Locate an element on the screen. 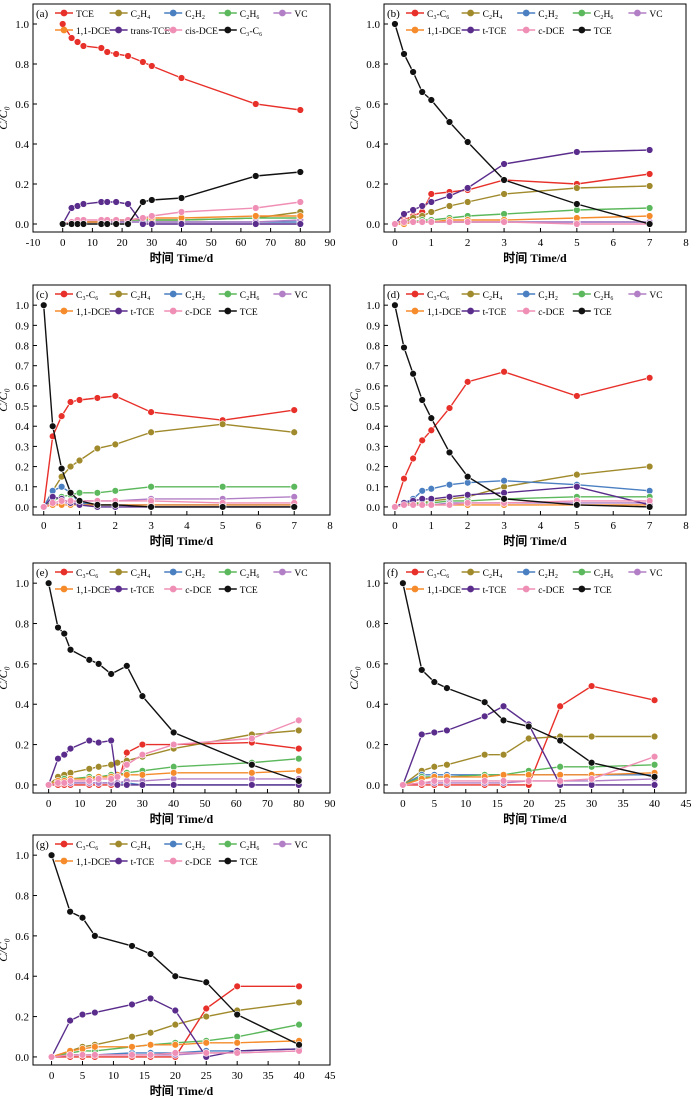 The image size is (700, 1096). legend-item-cDCE: c-DCE is located at coordinates (541, 31).